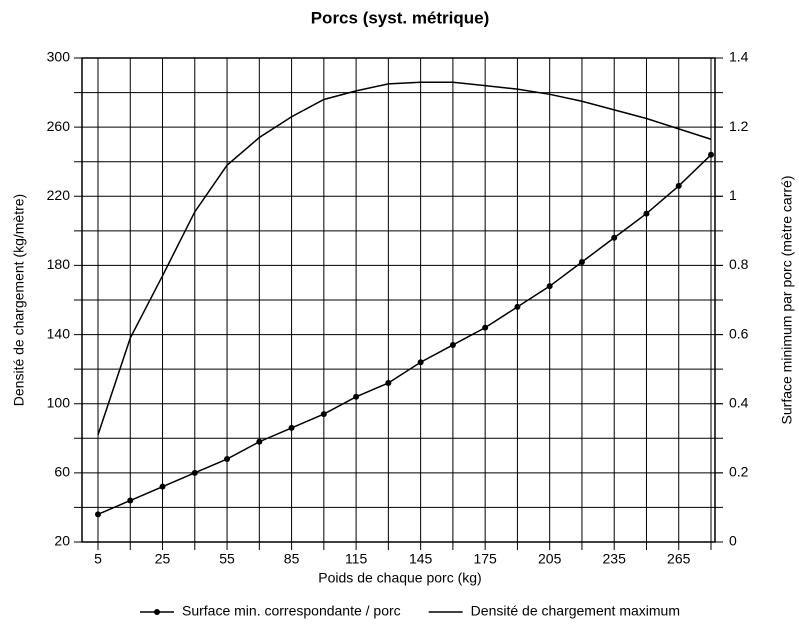 This screenshot has width=799, height=627. I want to click on x-tick-label: 235, so click(615, 559).